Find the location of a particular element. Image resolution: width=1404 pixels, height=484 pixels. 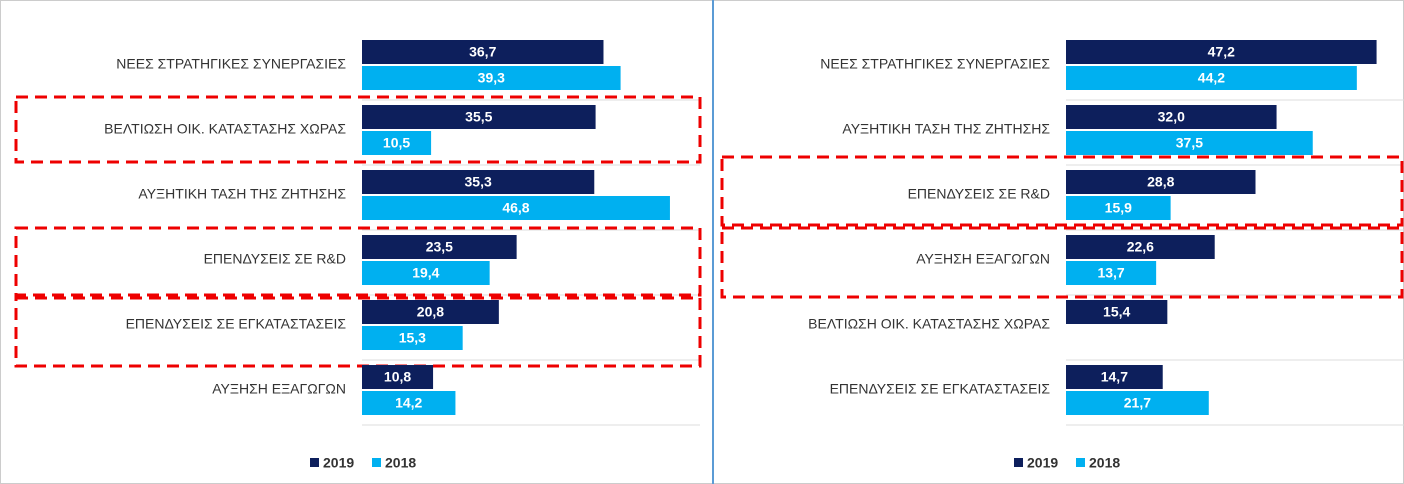

value-label: 15,3 is located at coordinates (412, 338).